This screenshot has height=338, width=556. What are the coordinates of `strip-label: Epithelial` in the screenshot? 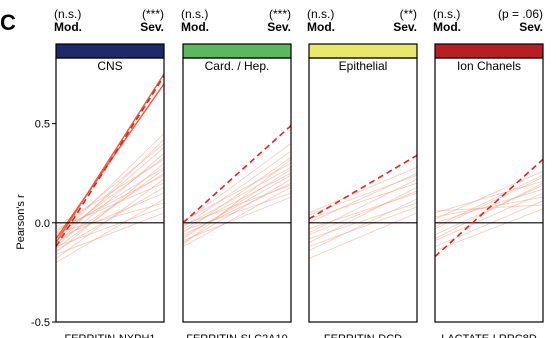 It's located at (363, 66).